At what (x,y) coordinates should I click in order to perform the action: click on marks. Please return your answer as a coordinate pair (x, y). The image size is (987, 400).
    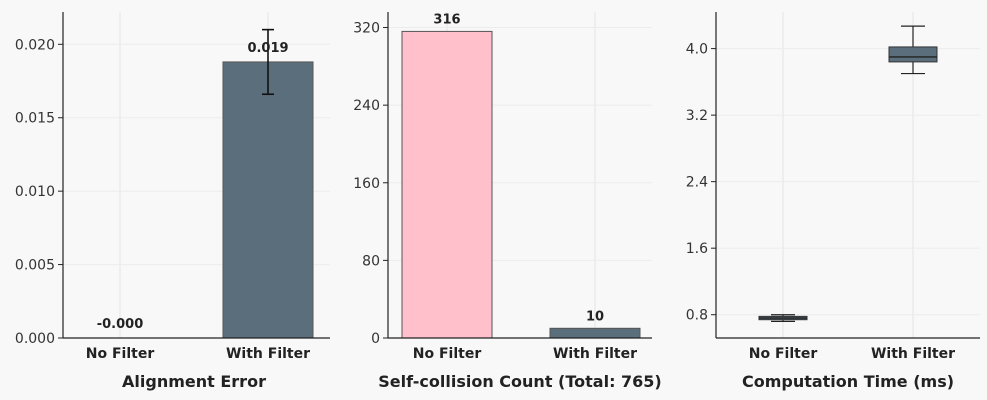
    Looking at the image, I should click on (848, 173).